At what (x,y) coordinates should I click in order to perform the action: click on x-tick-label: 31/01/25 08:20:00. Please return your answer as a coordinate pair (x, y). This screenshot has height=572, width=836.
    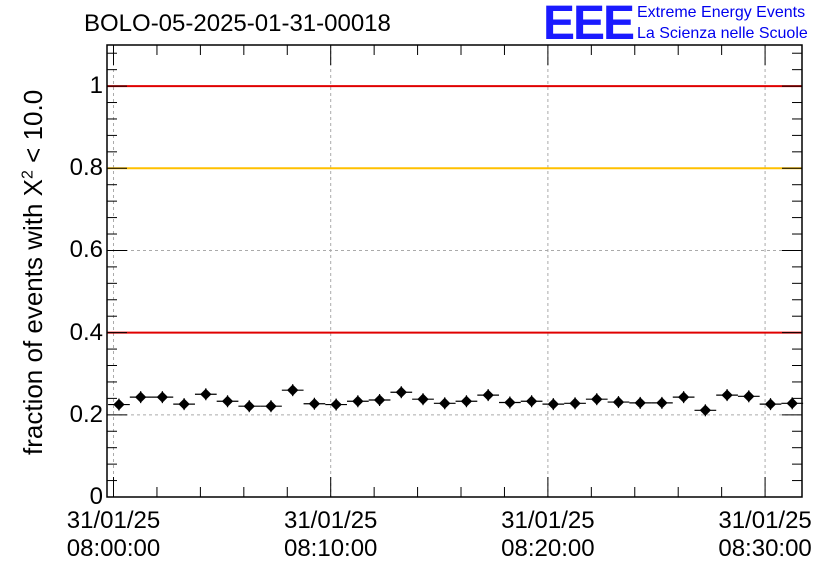
    Looking at the image, I should click on (548, 535).